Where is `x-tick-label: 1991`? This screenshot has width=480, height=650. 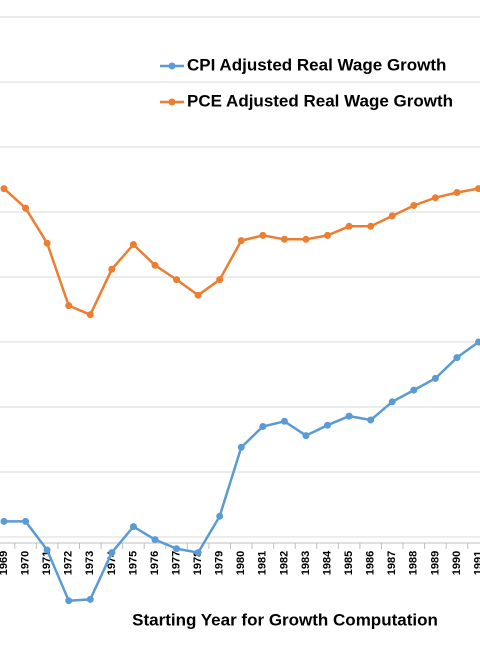
x-tick-label: 1991 is located at coordinates (476, 563).